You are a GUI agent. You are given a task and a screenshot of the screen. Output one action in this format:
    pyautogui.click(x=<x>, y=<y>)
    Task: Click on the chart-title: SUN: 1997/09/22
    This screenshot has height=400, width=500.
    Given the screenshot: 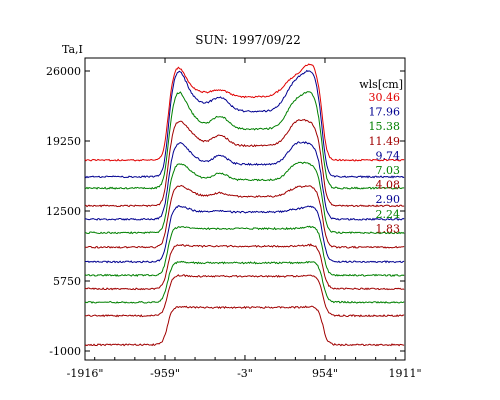 What is the action you would take?
    pyautogui.click(x=247, y=40)
    